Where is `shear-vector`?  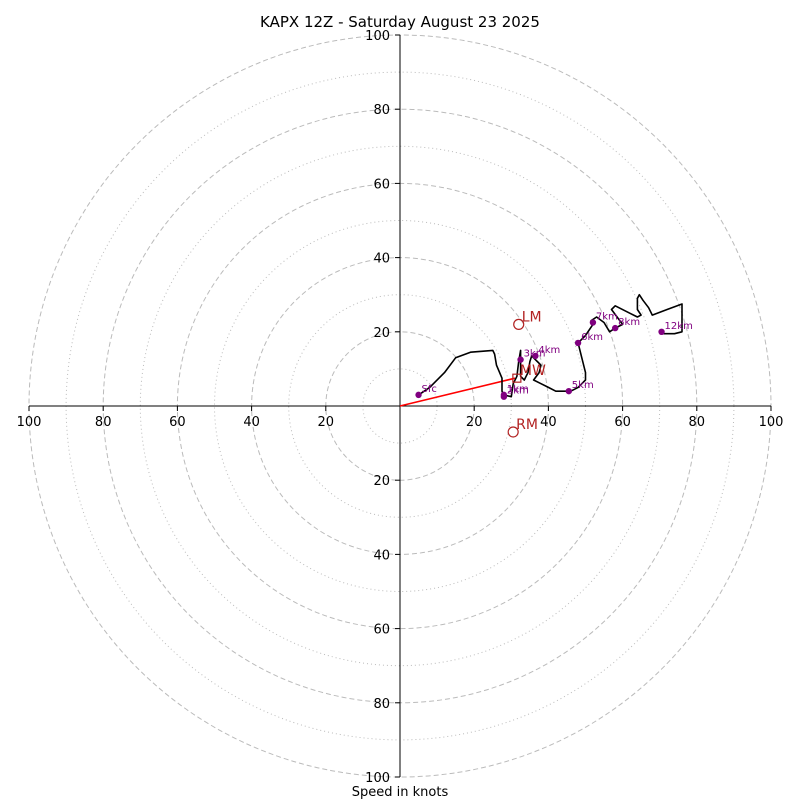
shear-vector is located at coordinates (457, 392).